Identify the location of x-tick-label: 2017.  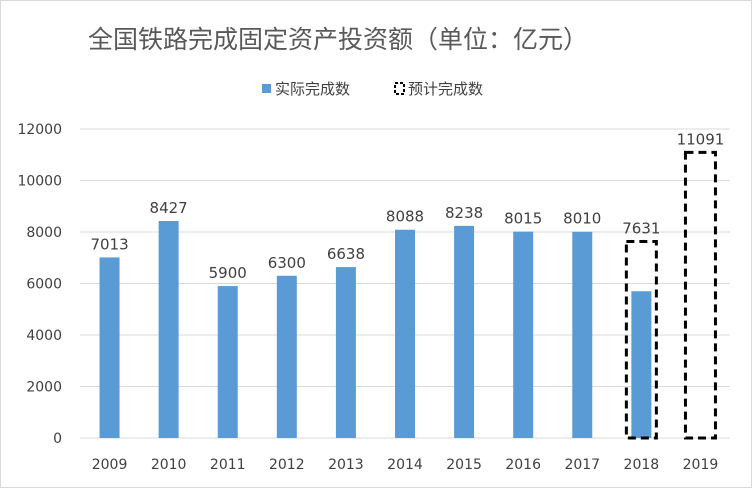
(582, 465).